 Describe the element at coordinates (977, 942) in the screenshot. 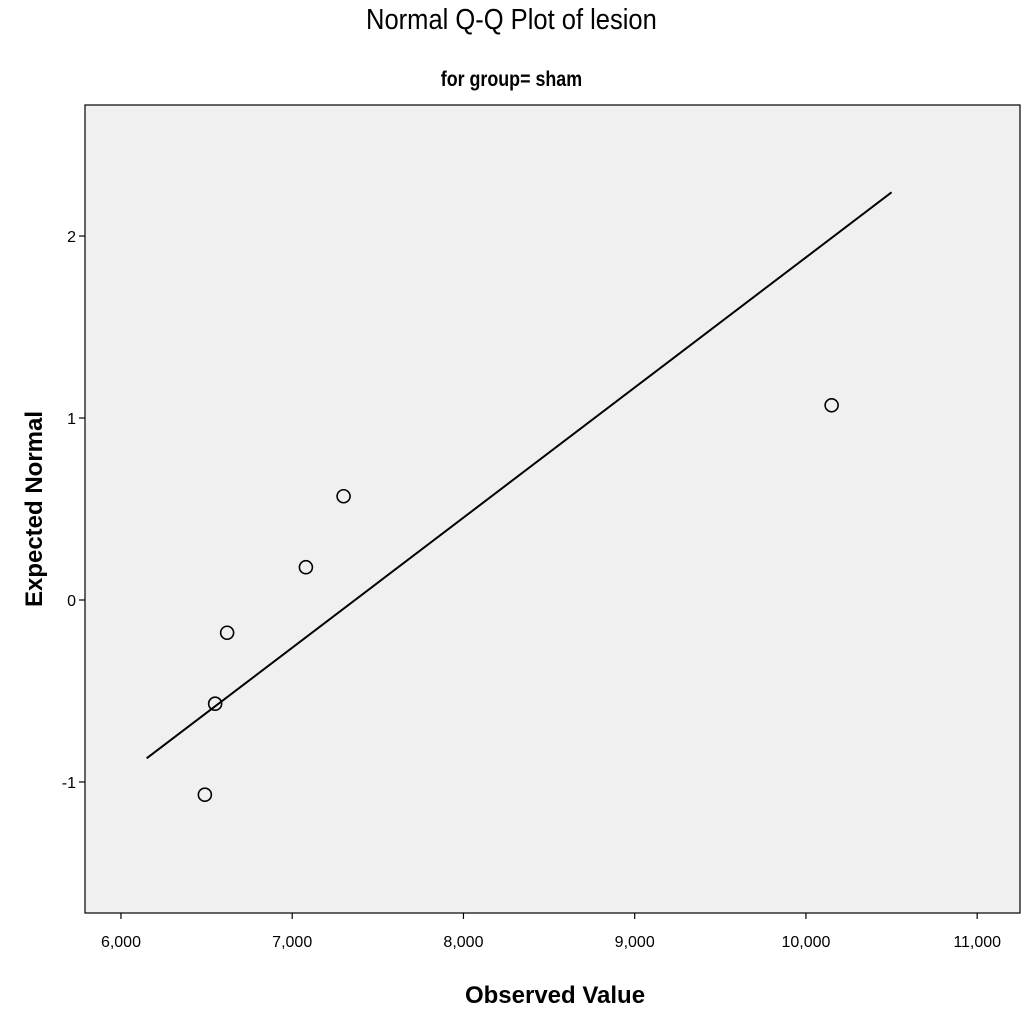

I see `x-tick-label: 11,000` at that location.